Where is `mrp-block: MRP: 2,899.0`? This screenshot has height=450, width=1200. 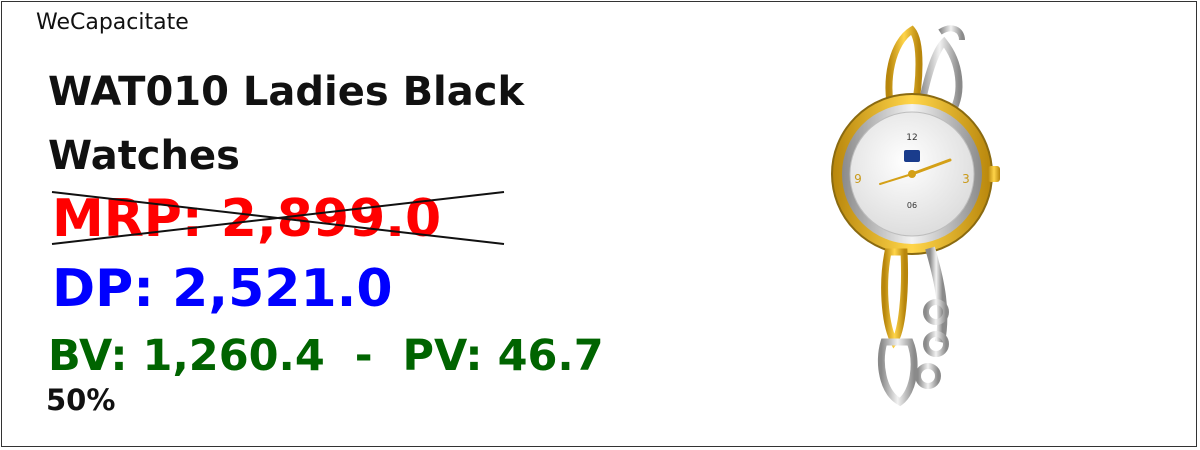
mrp-block: MRP: 2,899.0 is located at coordinates (281, 219).